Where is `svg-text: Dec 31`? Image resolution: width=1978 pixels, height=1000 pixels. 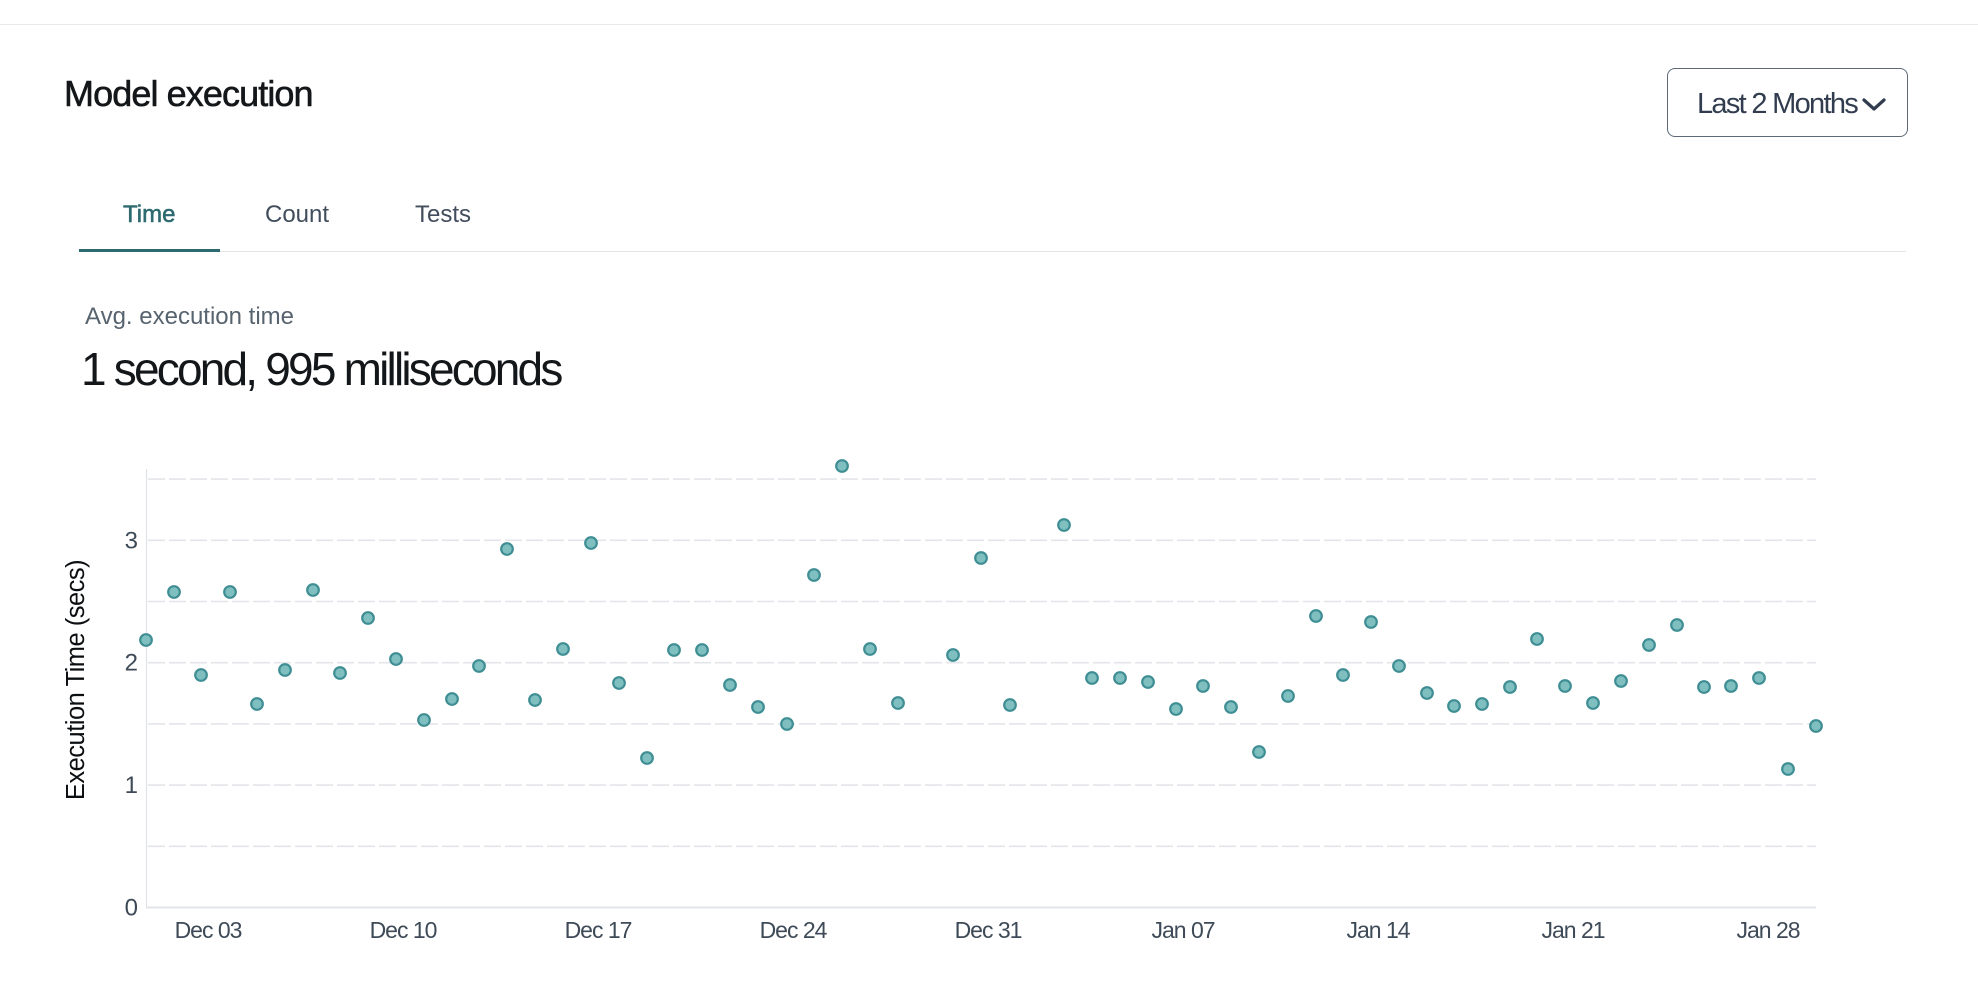 svg-text: Dec 31 is located at coordinates (988, 930).